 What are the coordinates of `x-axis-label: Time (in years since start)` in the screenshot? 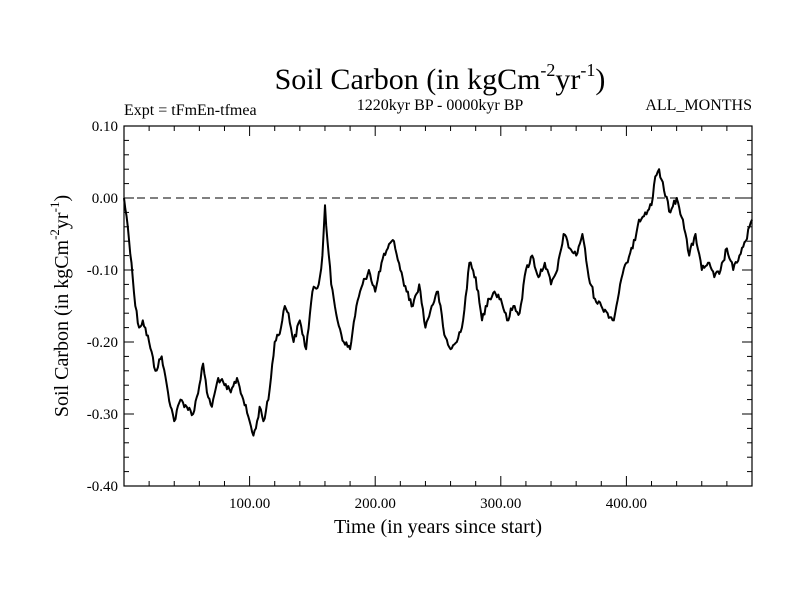 It's located at (438, 527).